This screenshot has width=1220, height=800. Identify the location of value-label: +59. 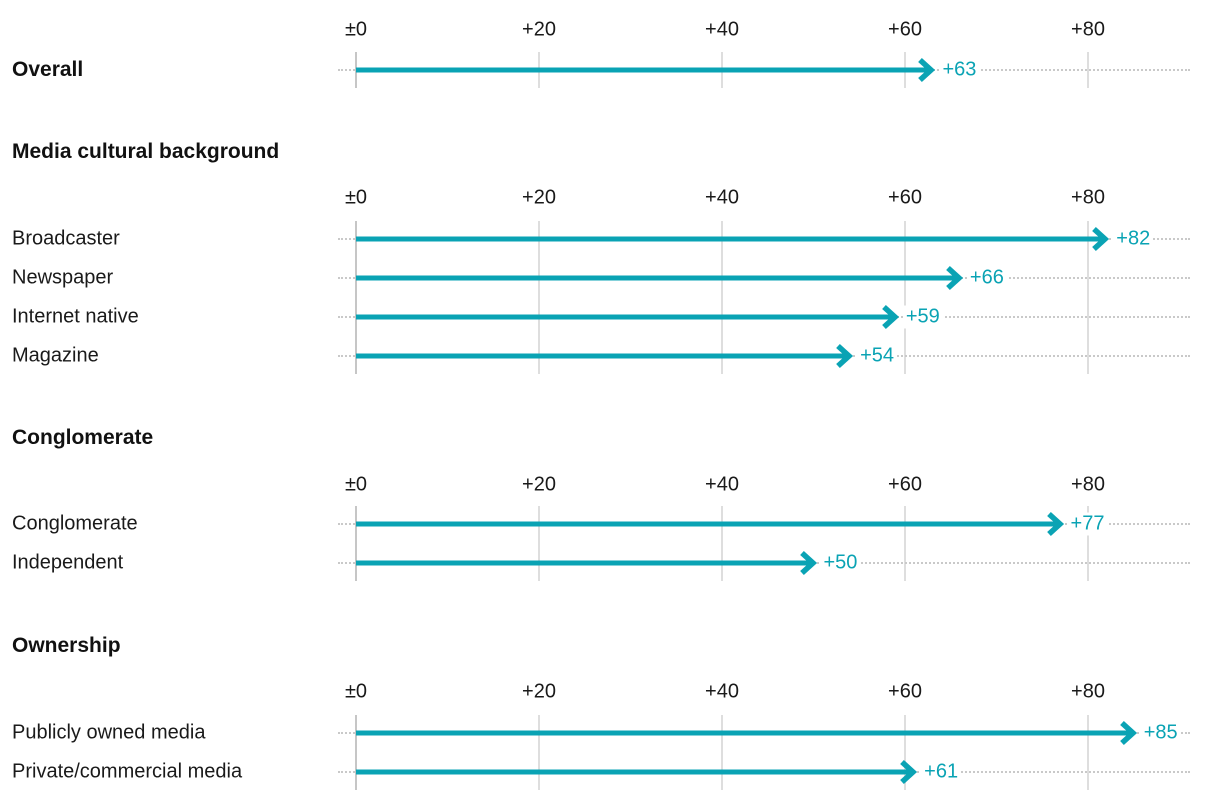
(922, 317).